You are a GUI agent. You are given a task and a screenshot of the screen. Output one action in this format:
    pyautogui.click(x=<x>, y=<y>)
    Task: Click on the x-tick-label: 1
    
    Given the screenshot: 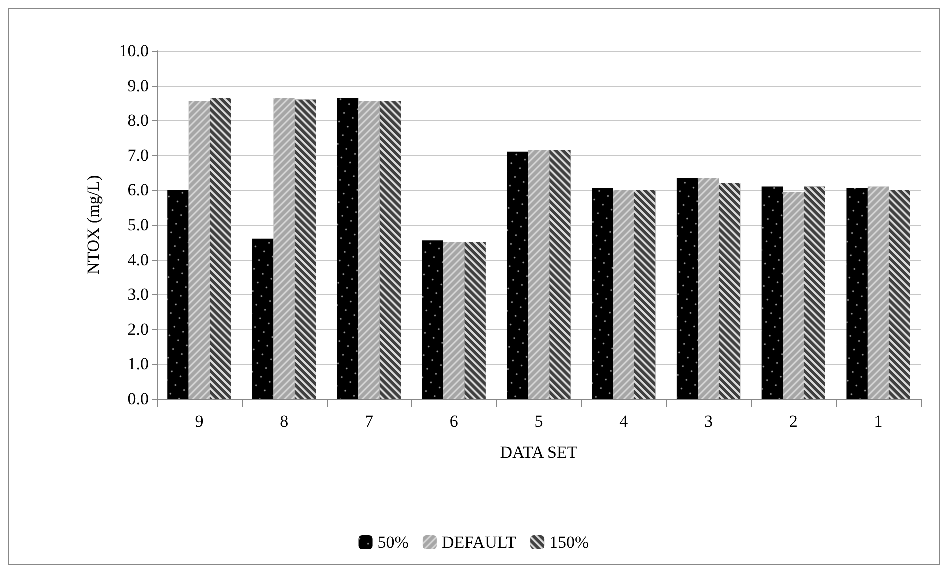 What is the action you would take?
    pyautogui.click(x=878, y=421)
    